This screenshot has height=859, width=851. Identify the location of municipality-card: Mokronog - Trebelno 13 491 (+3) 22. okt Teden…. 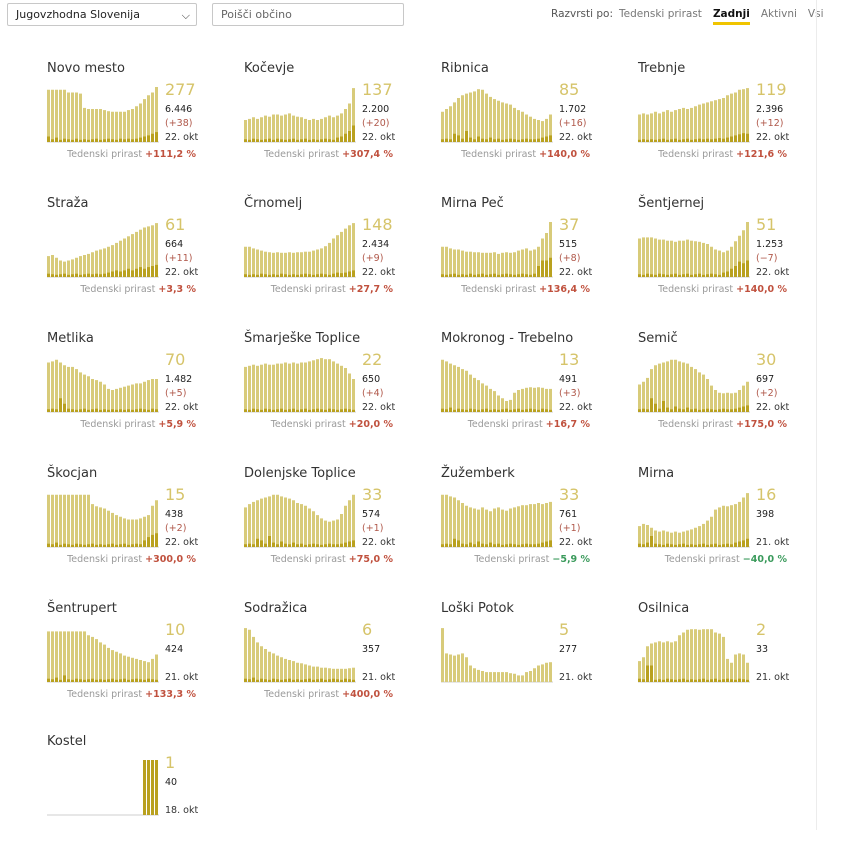
(521, 393).